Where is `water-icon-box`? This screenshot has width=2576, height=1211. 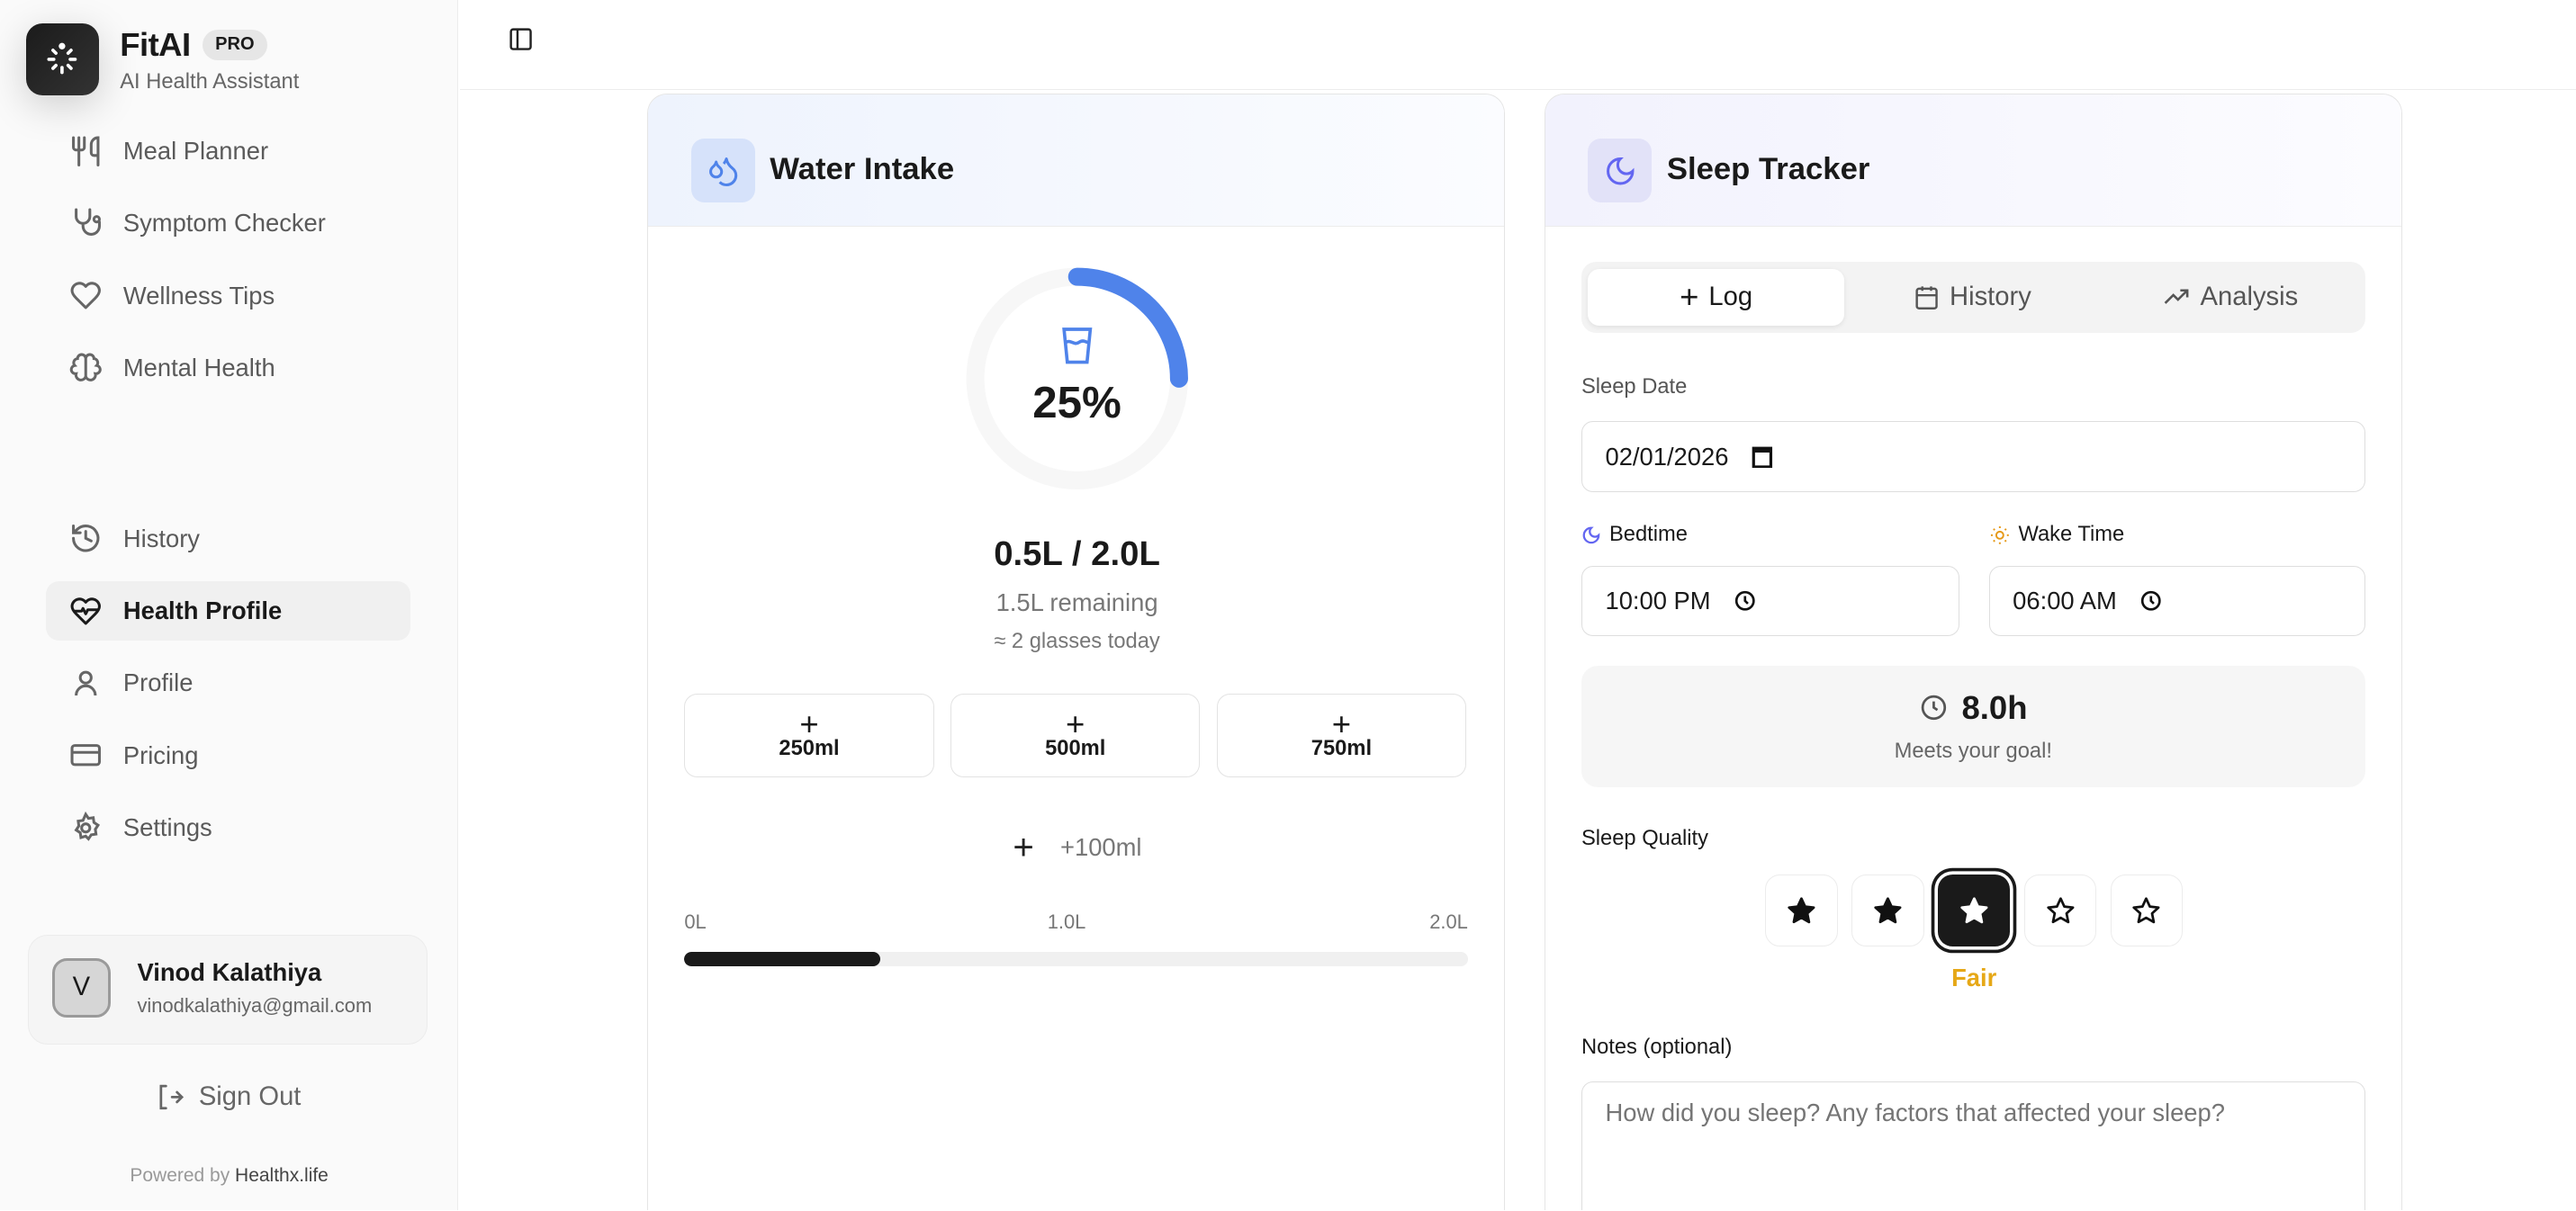
water-icon-box is located at coordinates (722, 171).